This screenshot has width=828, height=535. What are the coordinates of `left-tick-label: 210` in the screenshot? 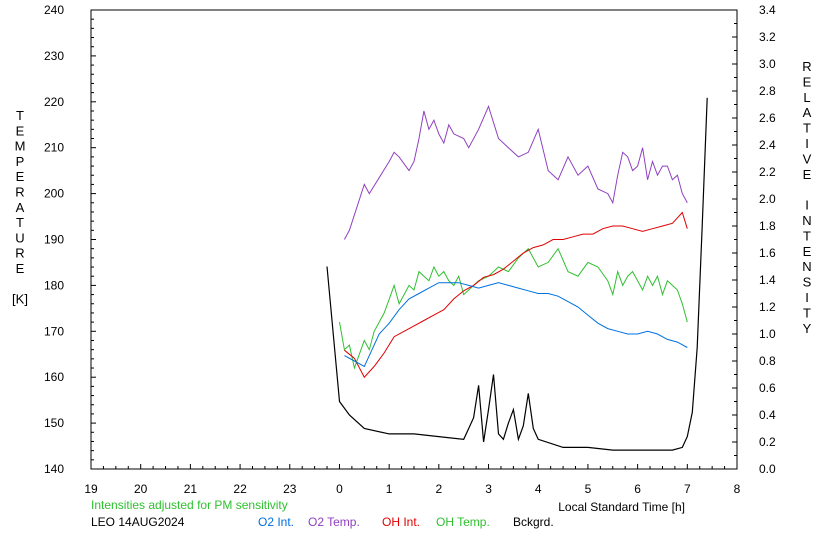 It's located at (54, 148).